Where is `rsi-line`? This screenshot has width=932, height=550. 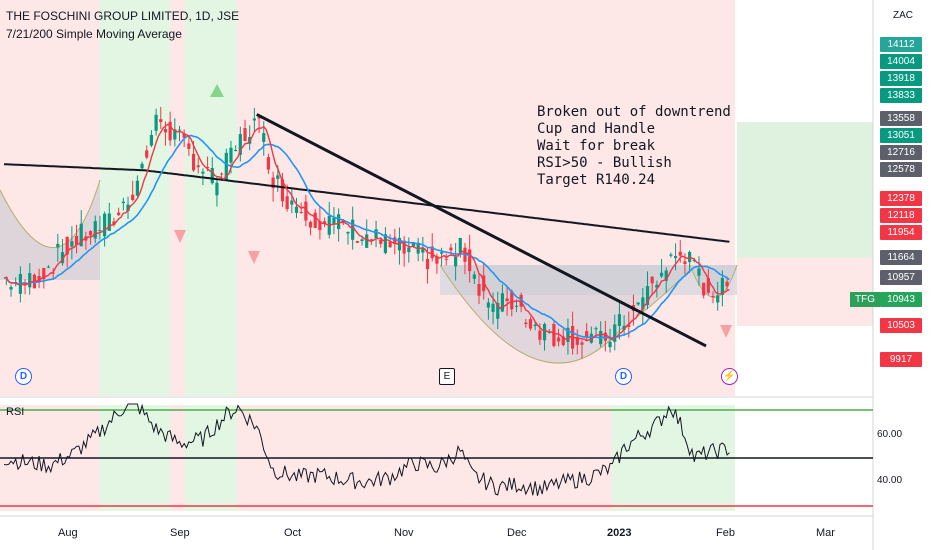 rsi-line is located at coordinates (366, 449).